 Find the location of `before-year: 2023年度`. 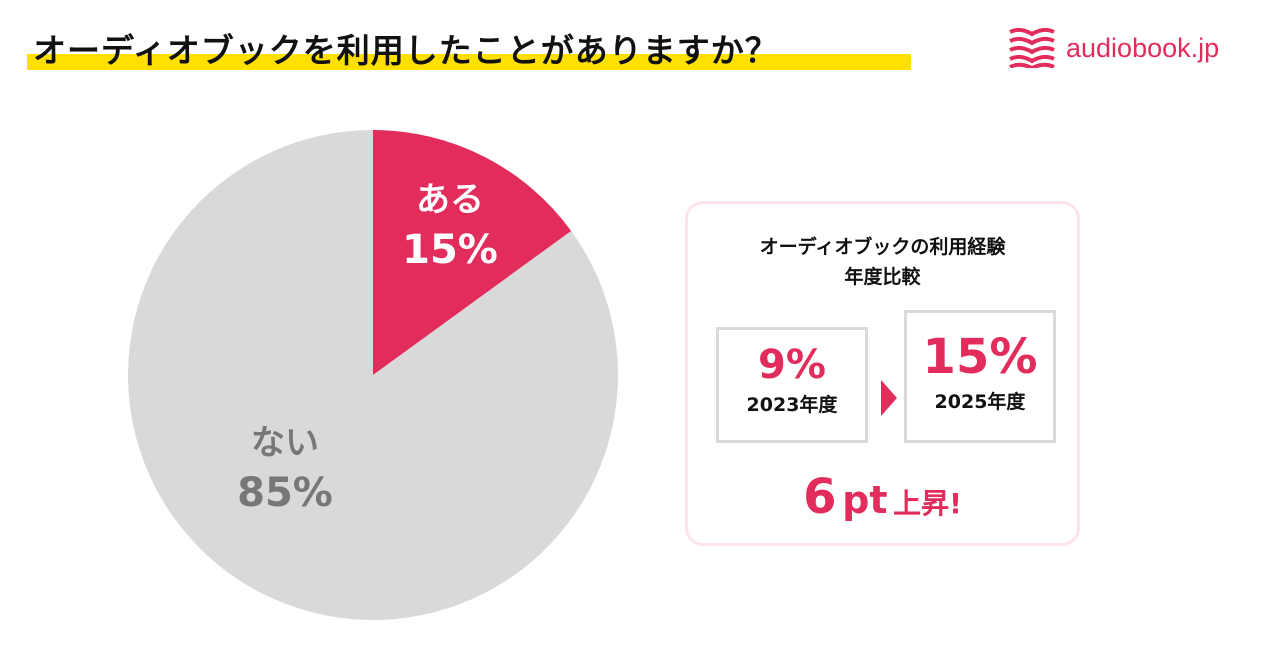

before-year: 2023年度 is located at coordinates (792, 405).